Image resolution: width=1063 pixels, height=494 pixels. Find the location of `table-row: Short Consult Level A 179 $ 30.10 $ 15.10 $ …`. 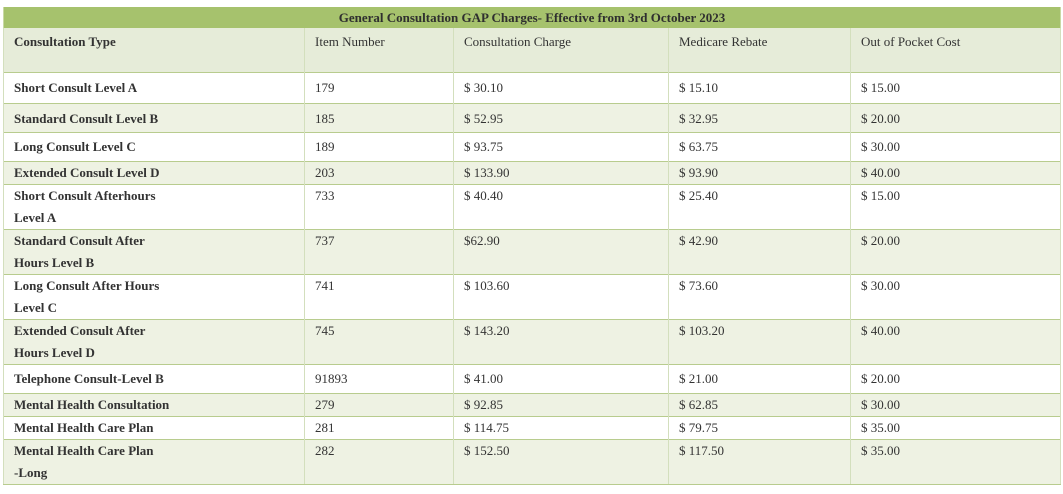

table-row: Short Consult Level A 179 $ 30.10 $ 15.10 $ … is located at coordinates (532, 88).